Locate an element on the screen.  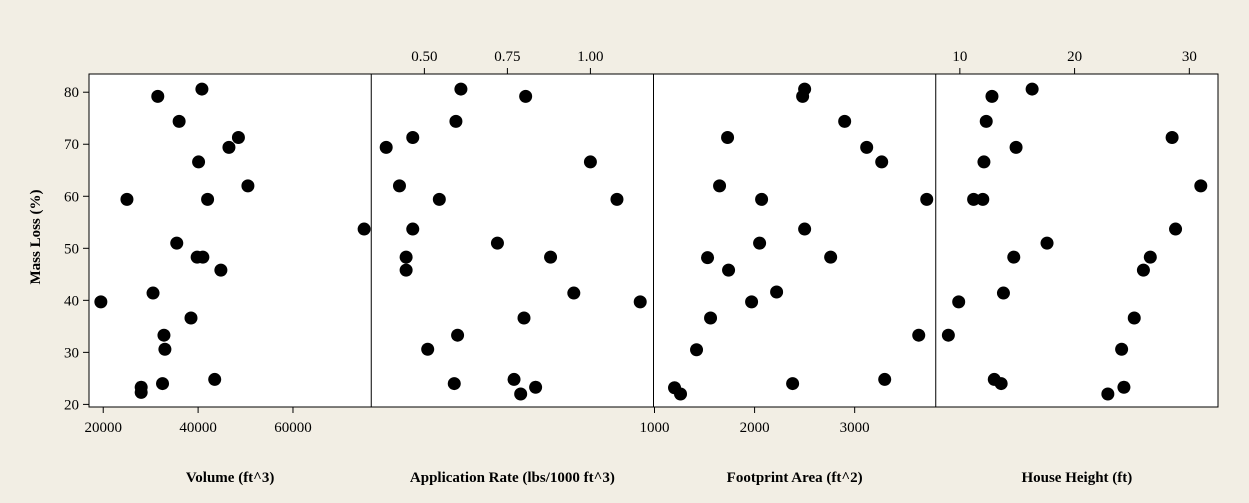
x-tick-label: 3000 is located at coordinates (855, 428).